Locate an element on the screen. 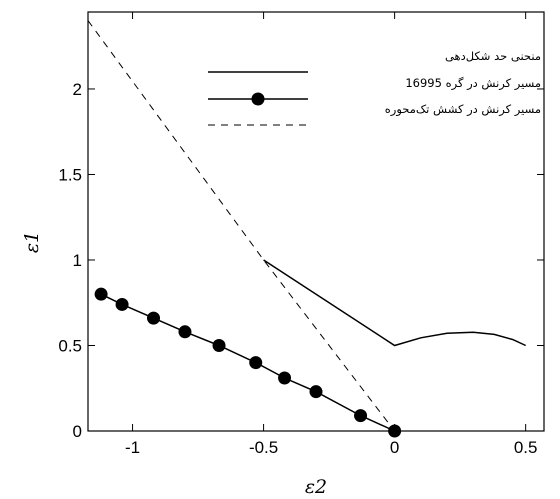 This screenshot has height=499, width=560. x-tick-label: -1 is located at coordinates (132, 447).